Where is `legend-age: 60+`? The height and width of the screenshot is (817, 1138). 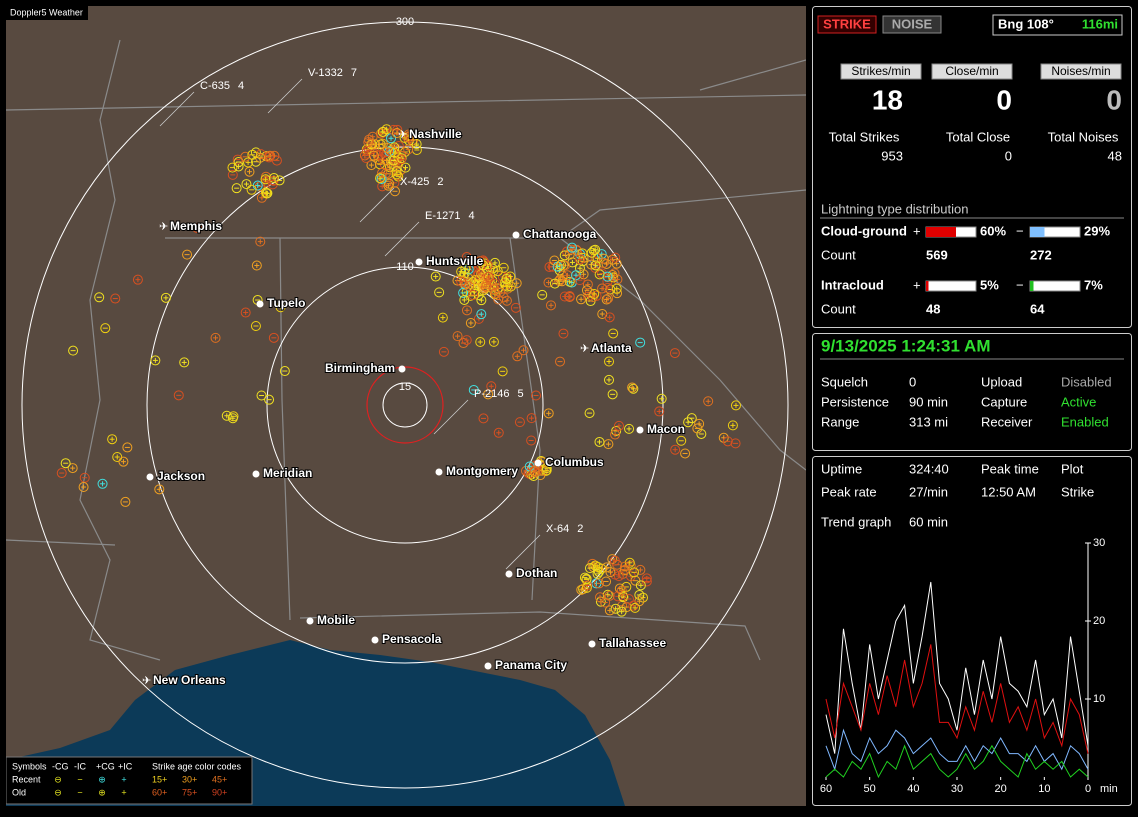
legend-age: 60+ is located at coordinates (159, 792).